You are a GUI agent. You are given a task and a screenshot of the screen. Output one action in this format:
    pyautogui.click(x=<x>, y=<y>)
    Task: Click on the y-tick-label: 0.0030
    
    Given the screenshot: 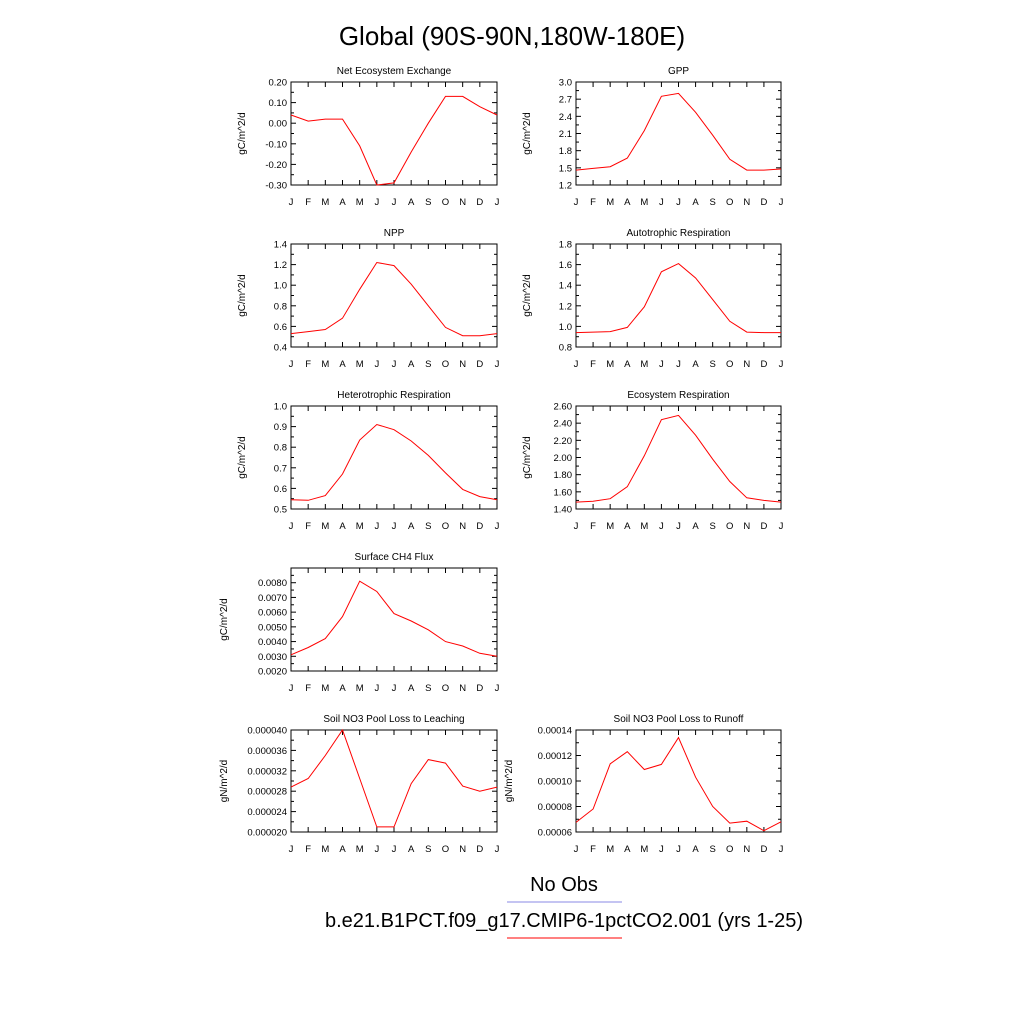 What is the action you would take?
    pyautogui.click(x=272, y=657)
    